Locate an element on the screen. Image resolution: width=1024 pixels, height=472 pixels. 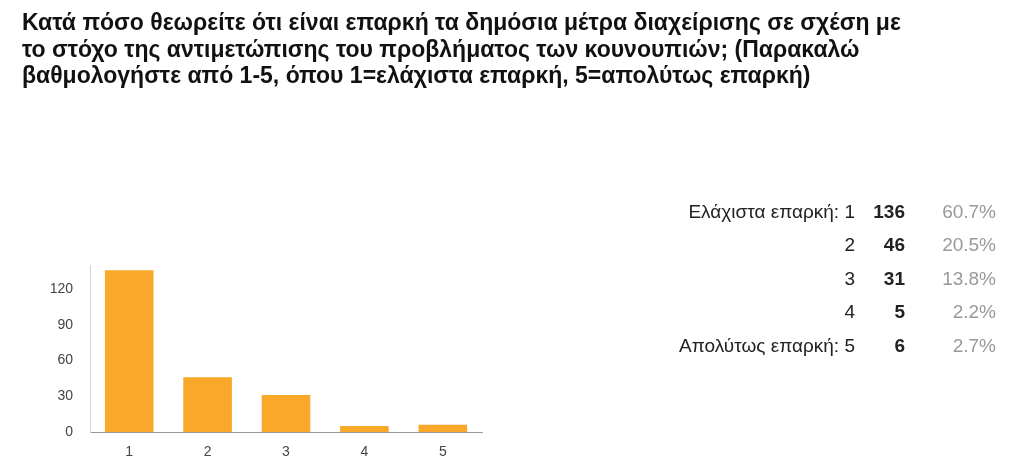
category-label: 3 is located at coordinates (849, 278).